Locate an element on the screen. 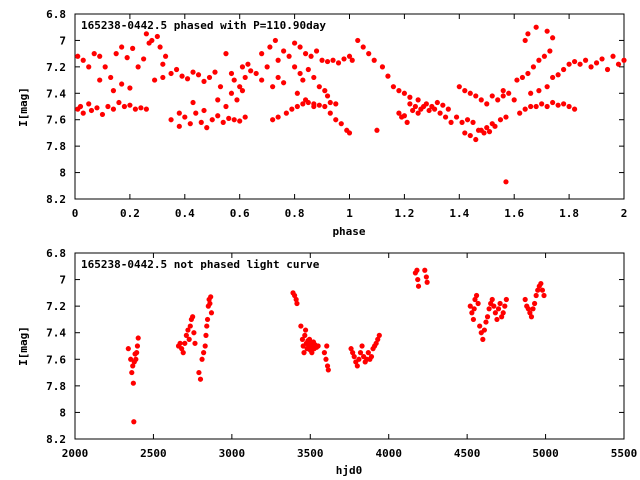  phased-x-tick-label: 1.6 is located at coordinates (514, 213).